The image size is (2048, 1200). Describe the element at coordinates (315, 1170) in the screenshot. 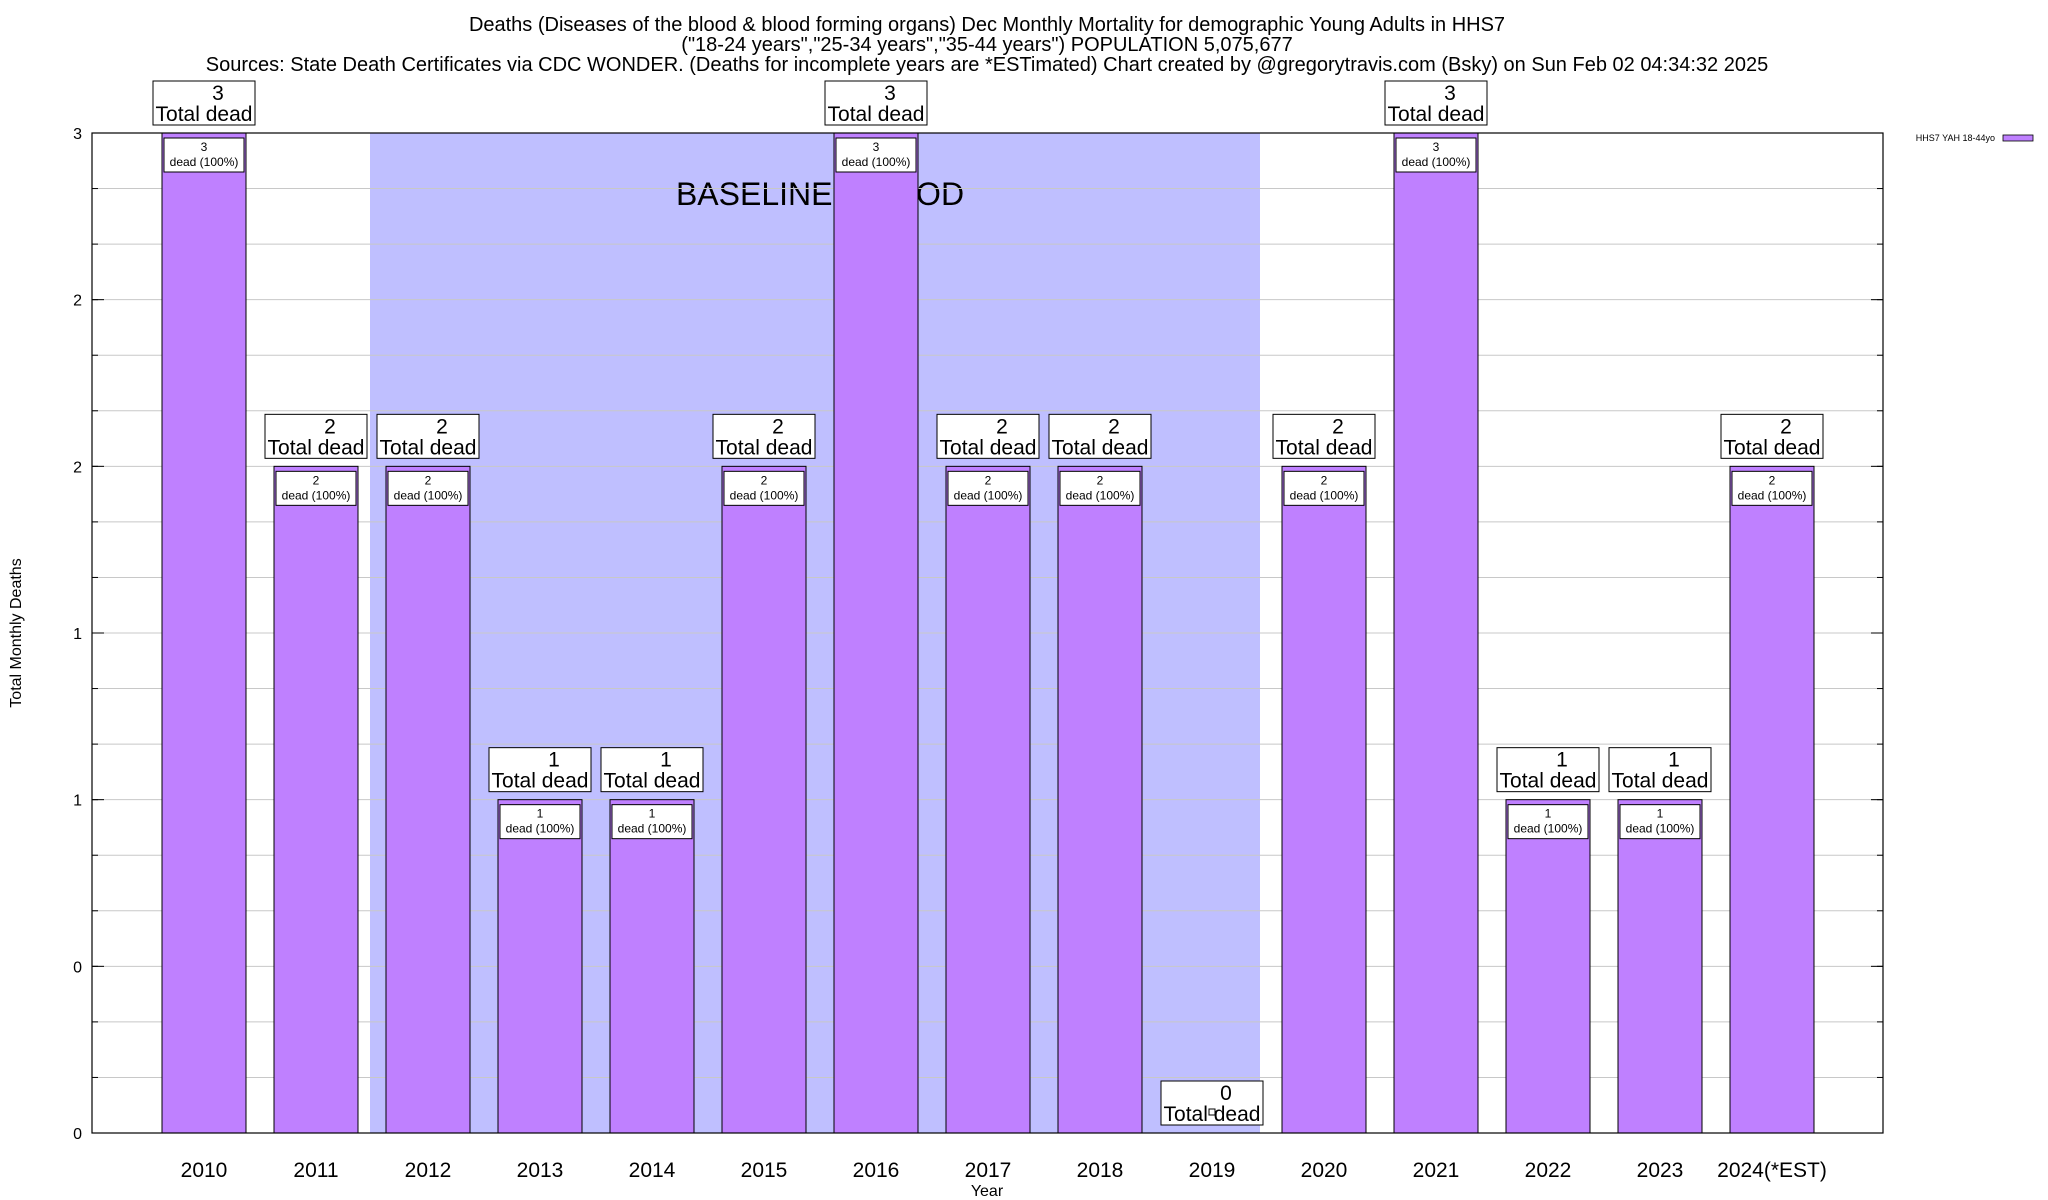

I see `x-tick-label: 2011` at that location.